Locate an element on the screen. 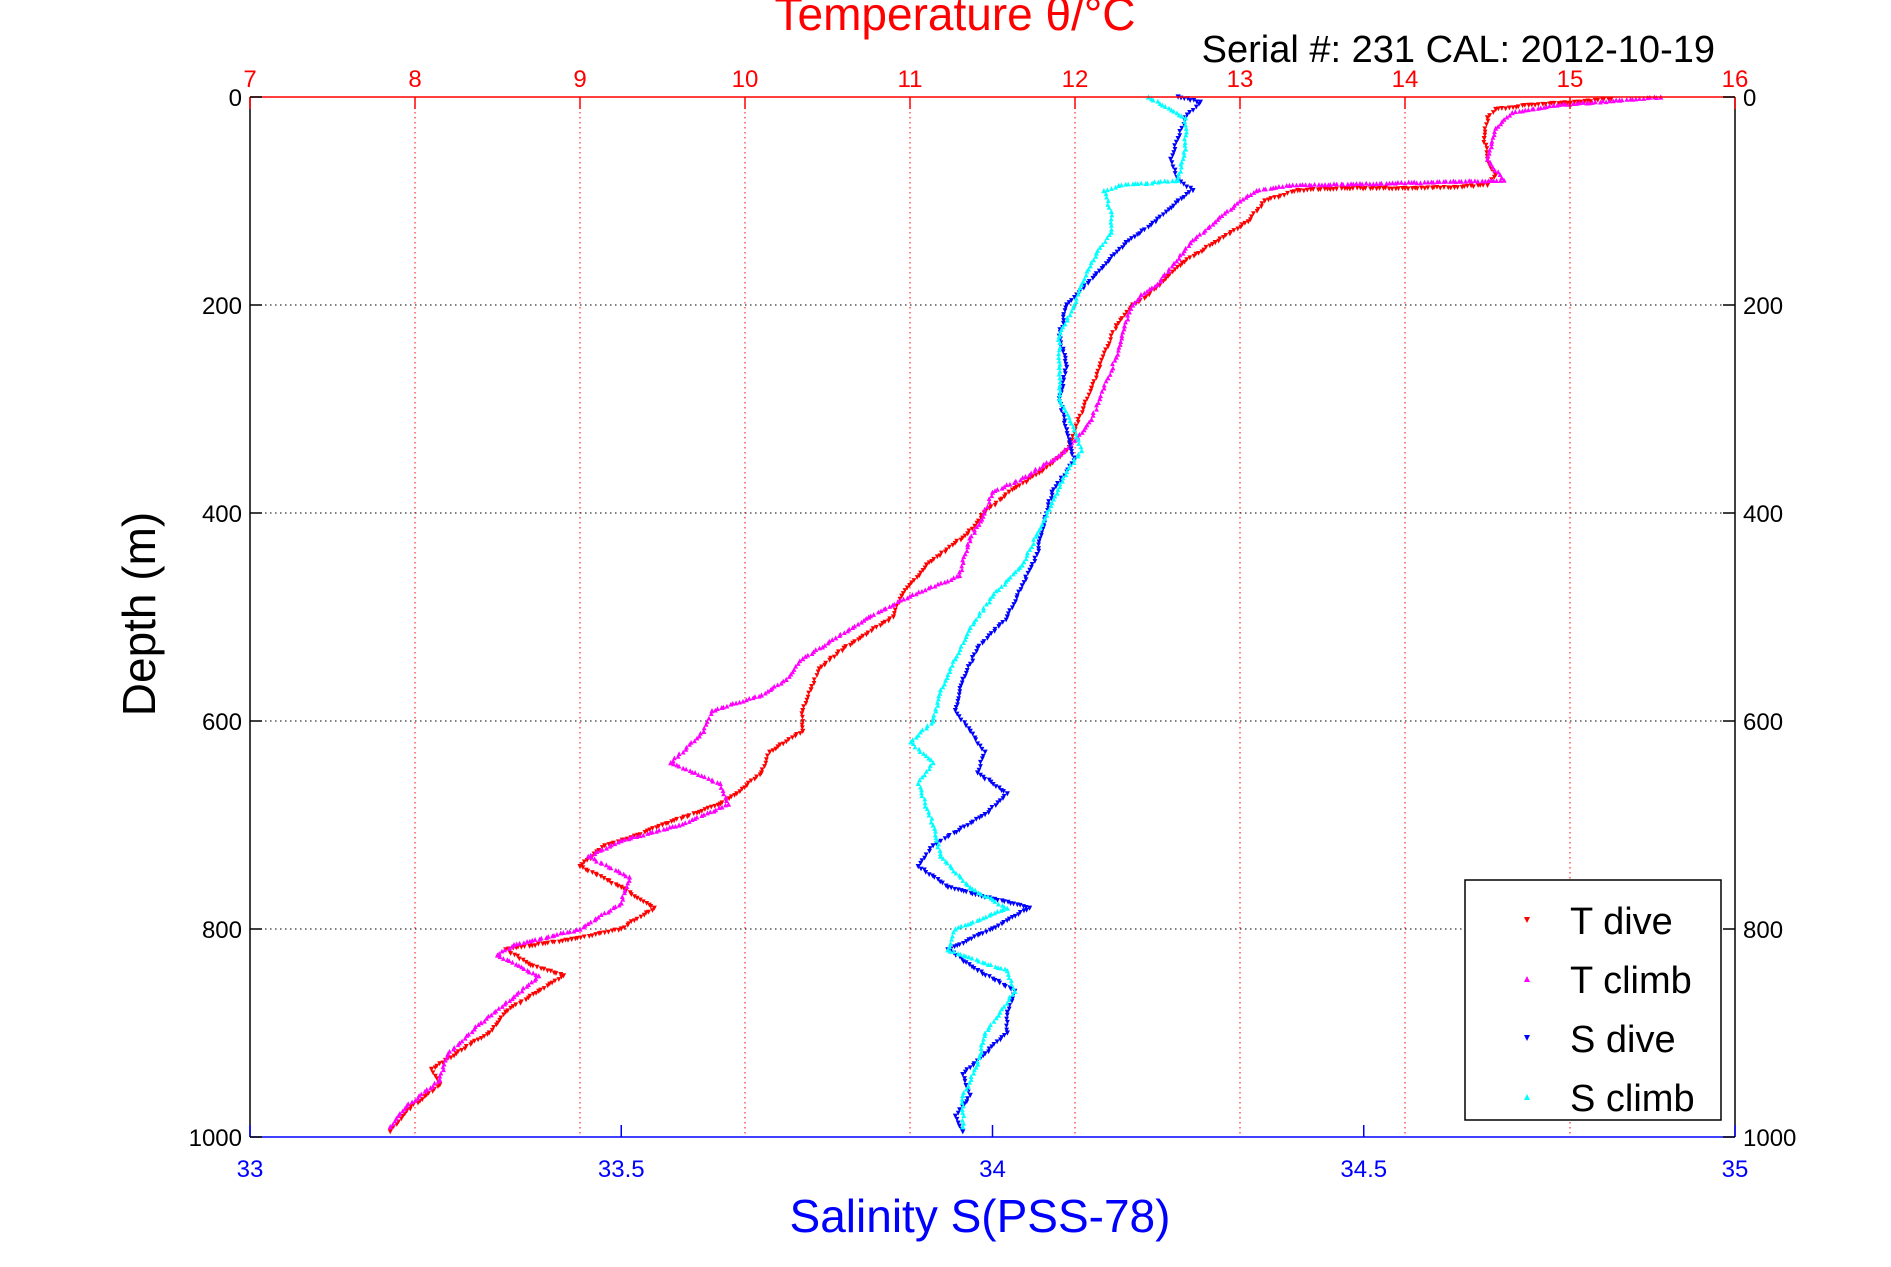 The height and width of the screenshot is (1267, 1891). legend-label: S dive is located at coordinates (1623, 1040).